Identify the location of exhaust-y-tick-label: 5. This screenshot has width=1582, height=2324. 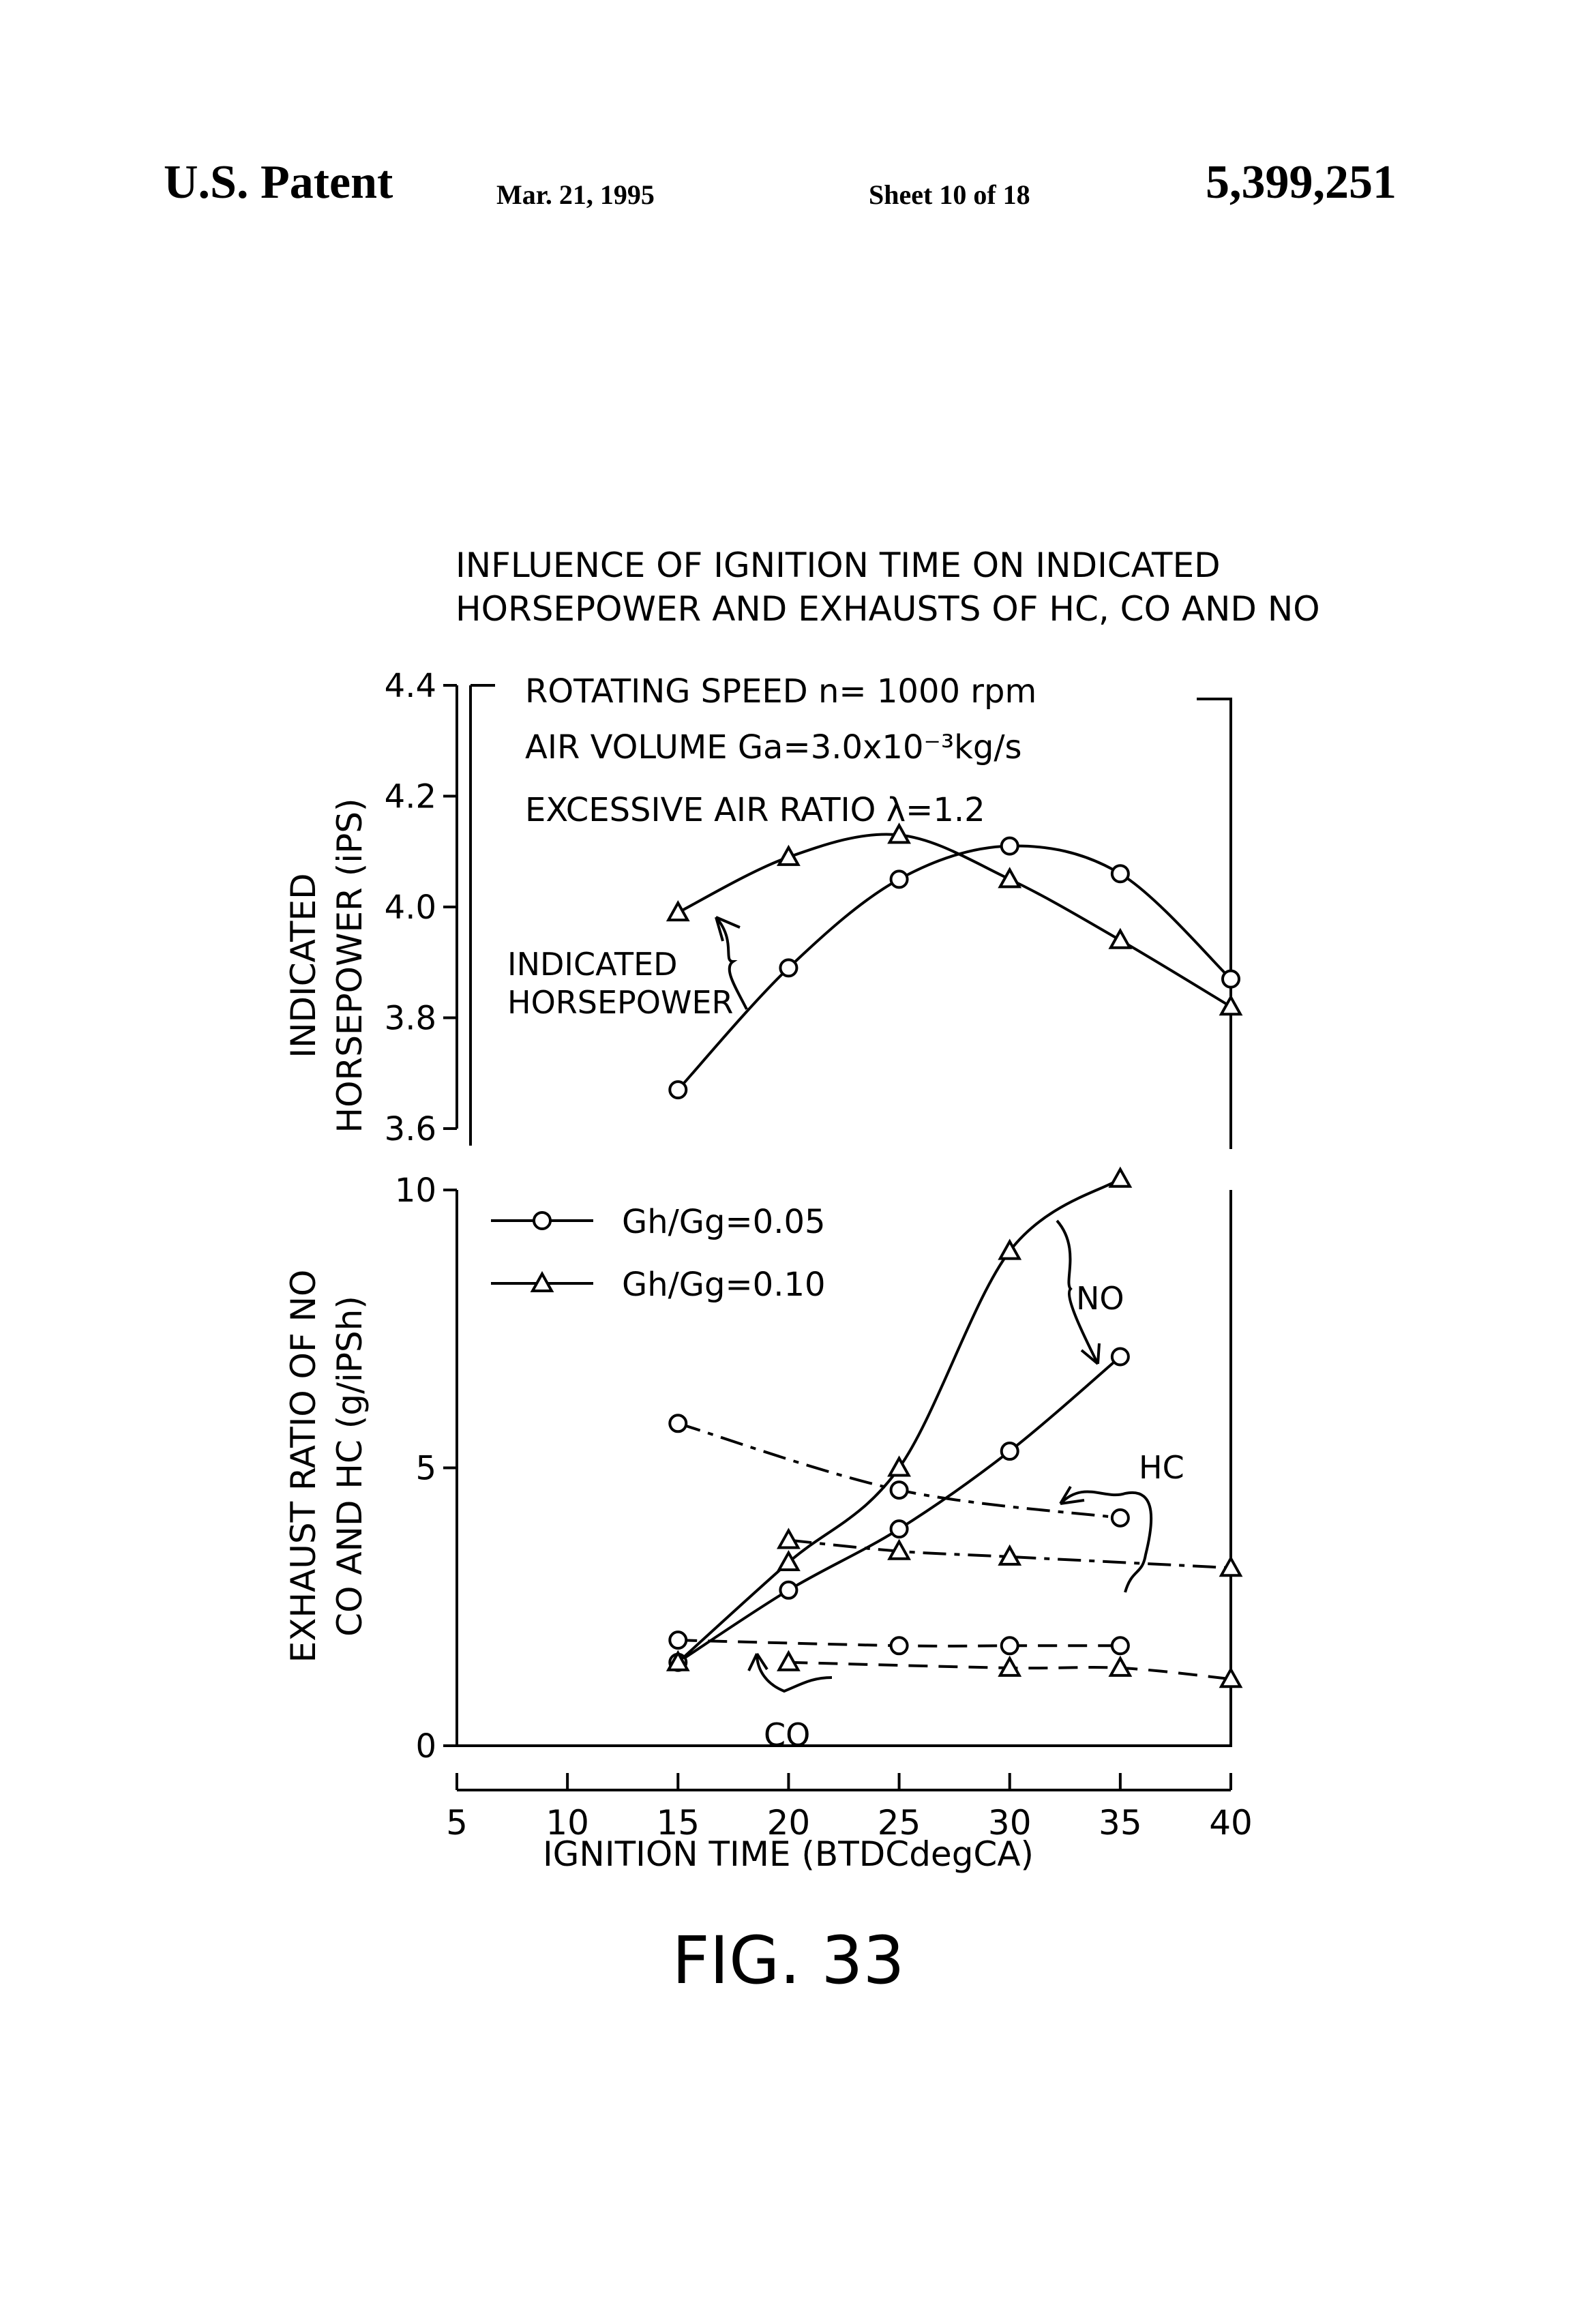
(425, 1469).